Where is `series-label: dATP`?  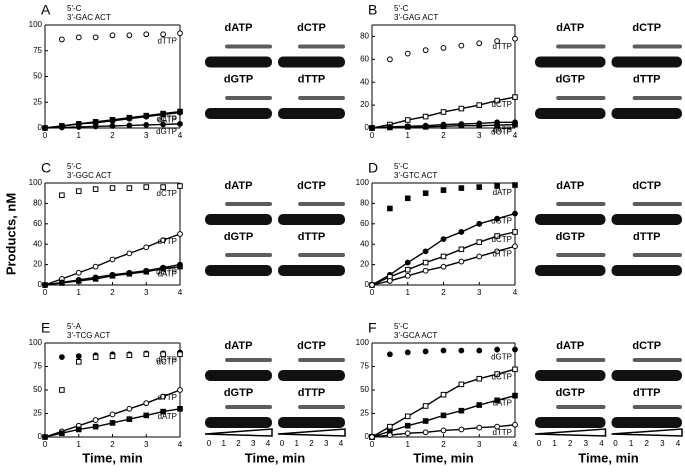
series-label: dATP is located at coordinates (167, 120).